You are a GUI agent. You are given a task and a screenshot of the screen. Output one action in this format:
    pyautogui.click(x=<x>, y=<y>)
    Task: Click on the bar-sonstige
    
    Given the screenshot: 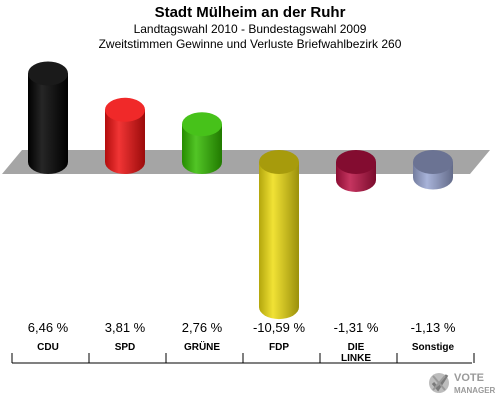 What is the action you would take?
    pyautogui.click(x=433, y=170)
    